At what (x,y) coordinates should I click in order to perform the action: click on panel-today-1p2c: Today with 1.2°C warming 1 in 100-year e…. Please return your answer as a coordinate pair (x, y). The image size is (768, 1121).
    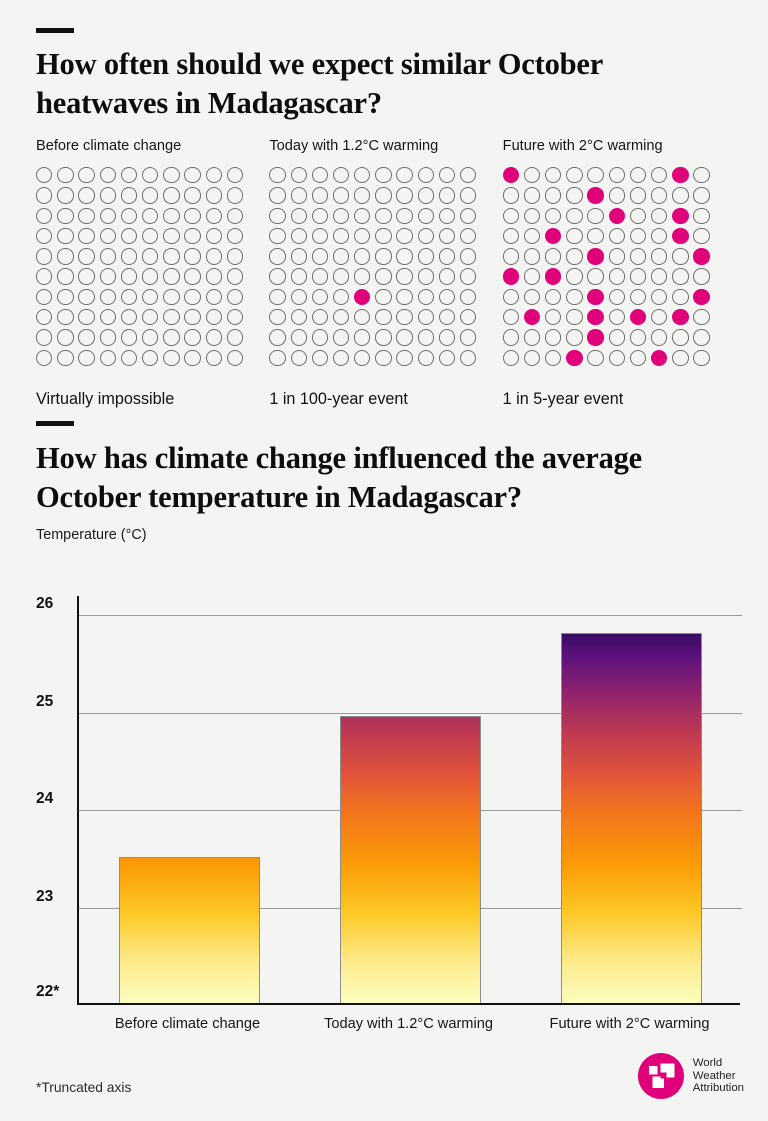
    Looking at the image, I should click on (385, 273).